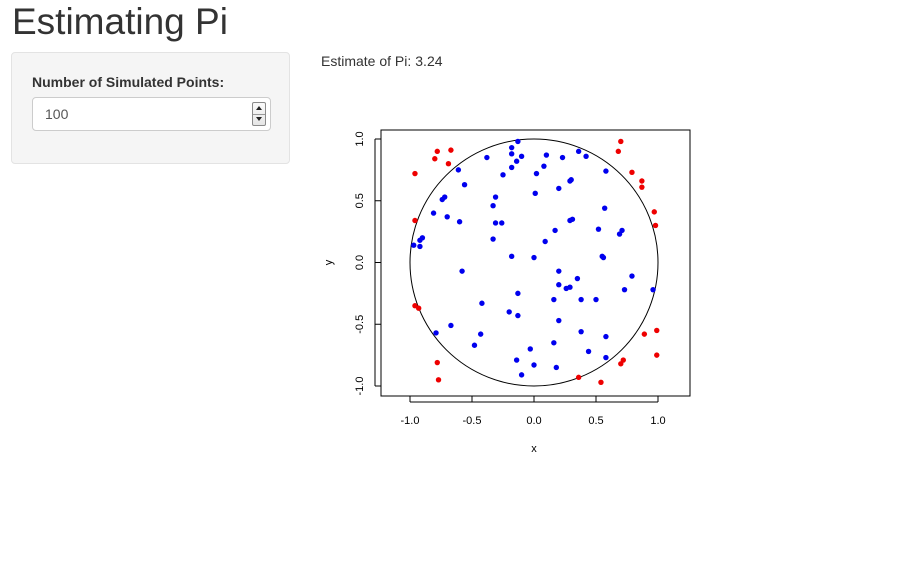  I want to click on x-tick-label: -1.0, so click(410, 421).